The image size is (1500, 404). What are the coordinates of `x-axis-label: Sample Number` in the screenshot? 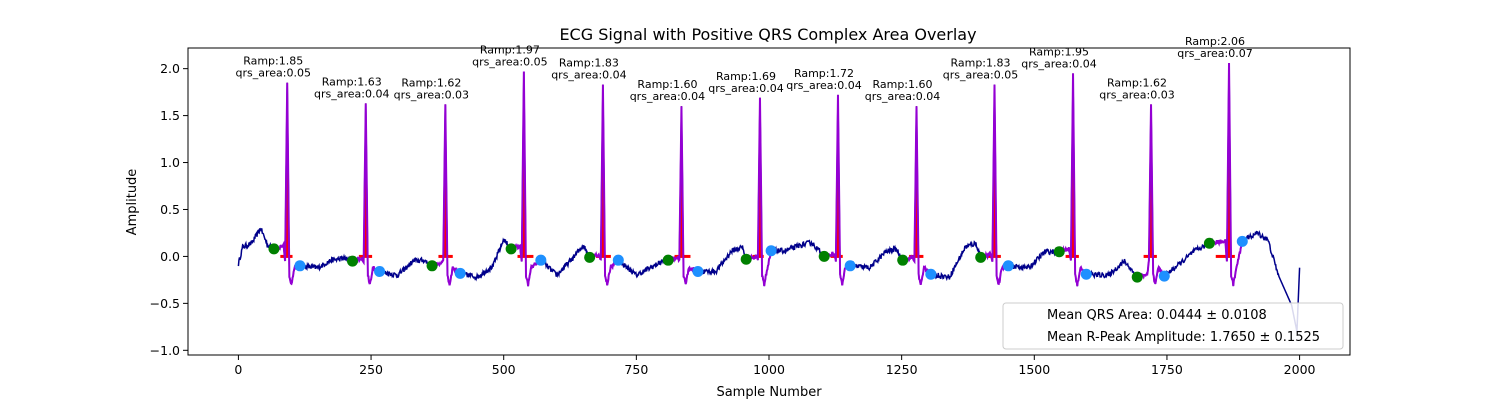 It's located at (769, 392).